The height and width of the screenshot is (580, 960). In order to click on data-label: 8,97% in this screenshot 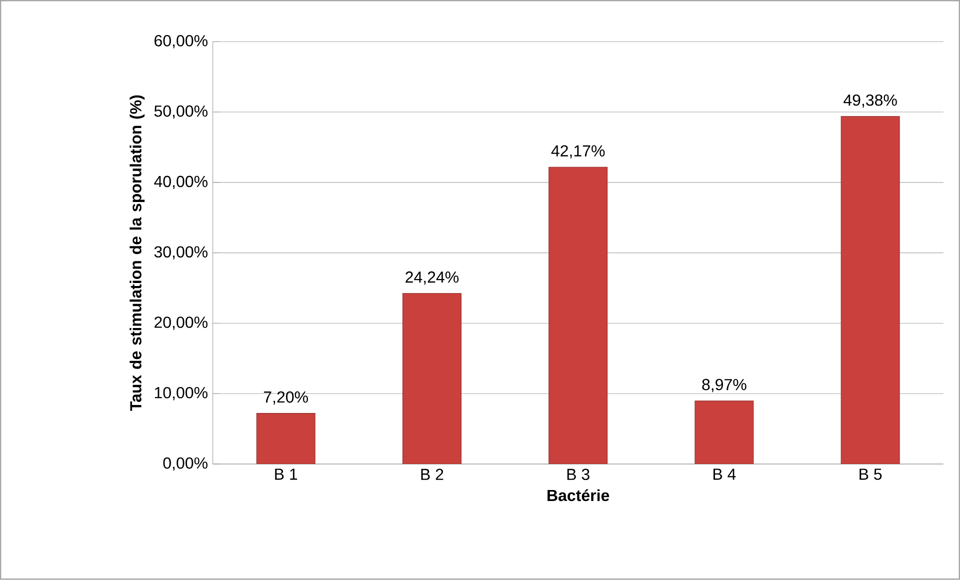, I will do `click(724, 385)`.